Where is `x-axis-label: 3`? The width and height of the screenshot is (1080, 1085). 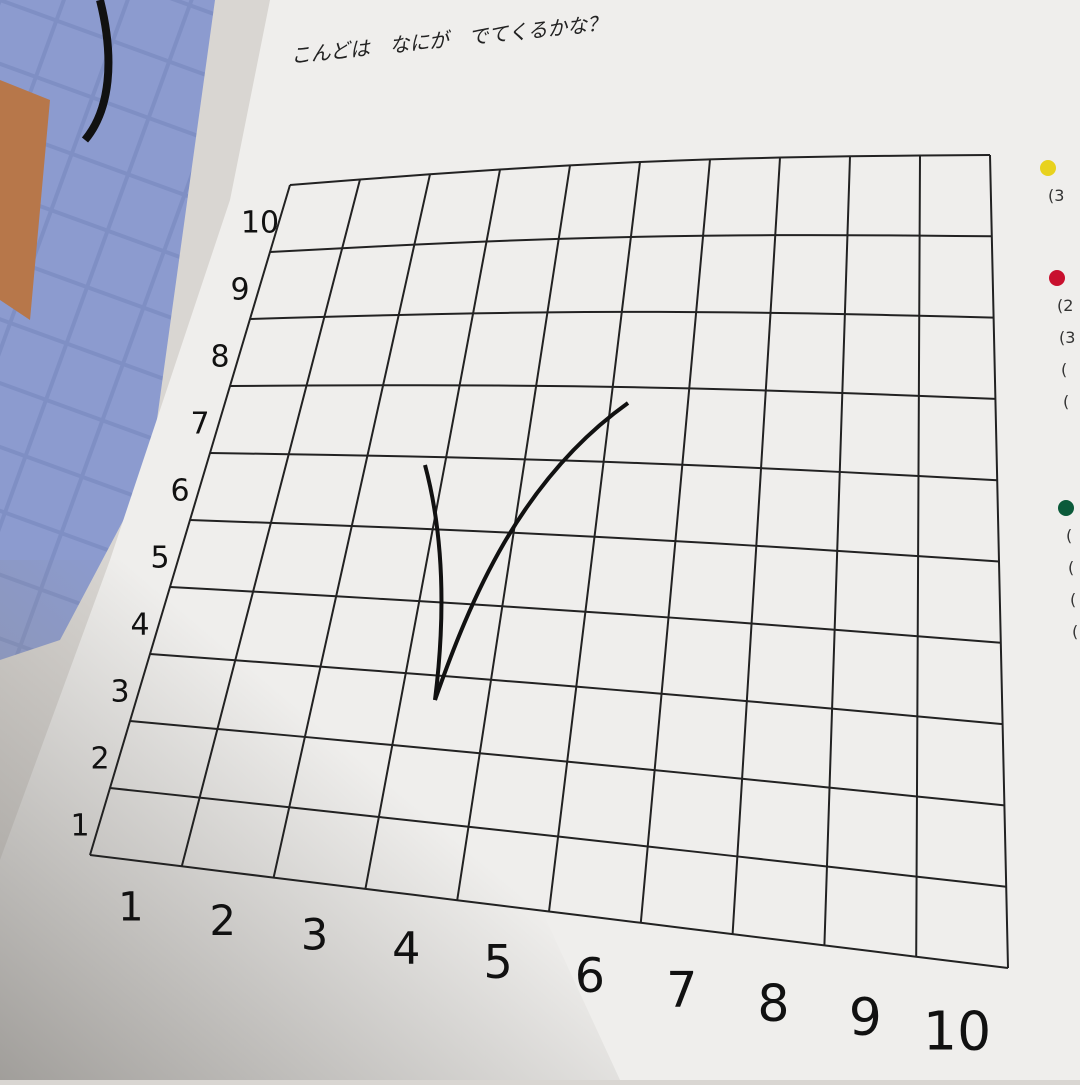 x-axis-label: 3 is located at coordinates (314, 935).